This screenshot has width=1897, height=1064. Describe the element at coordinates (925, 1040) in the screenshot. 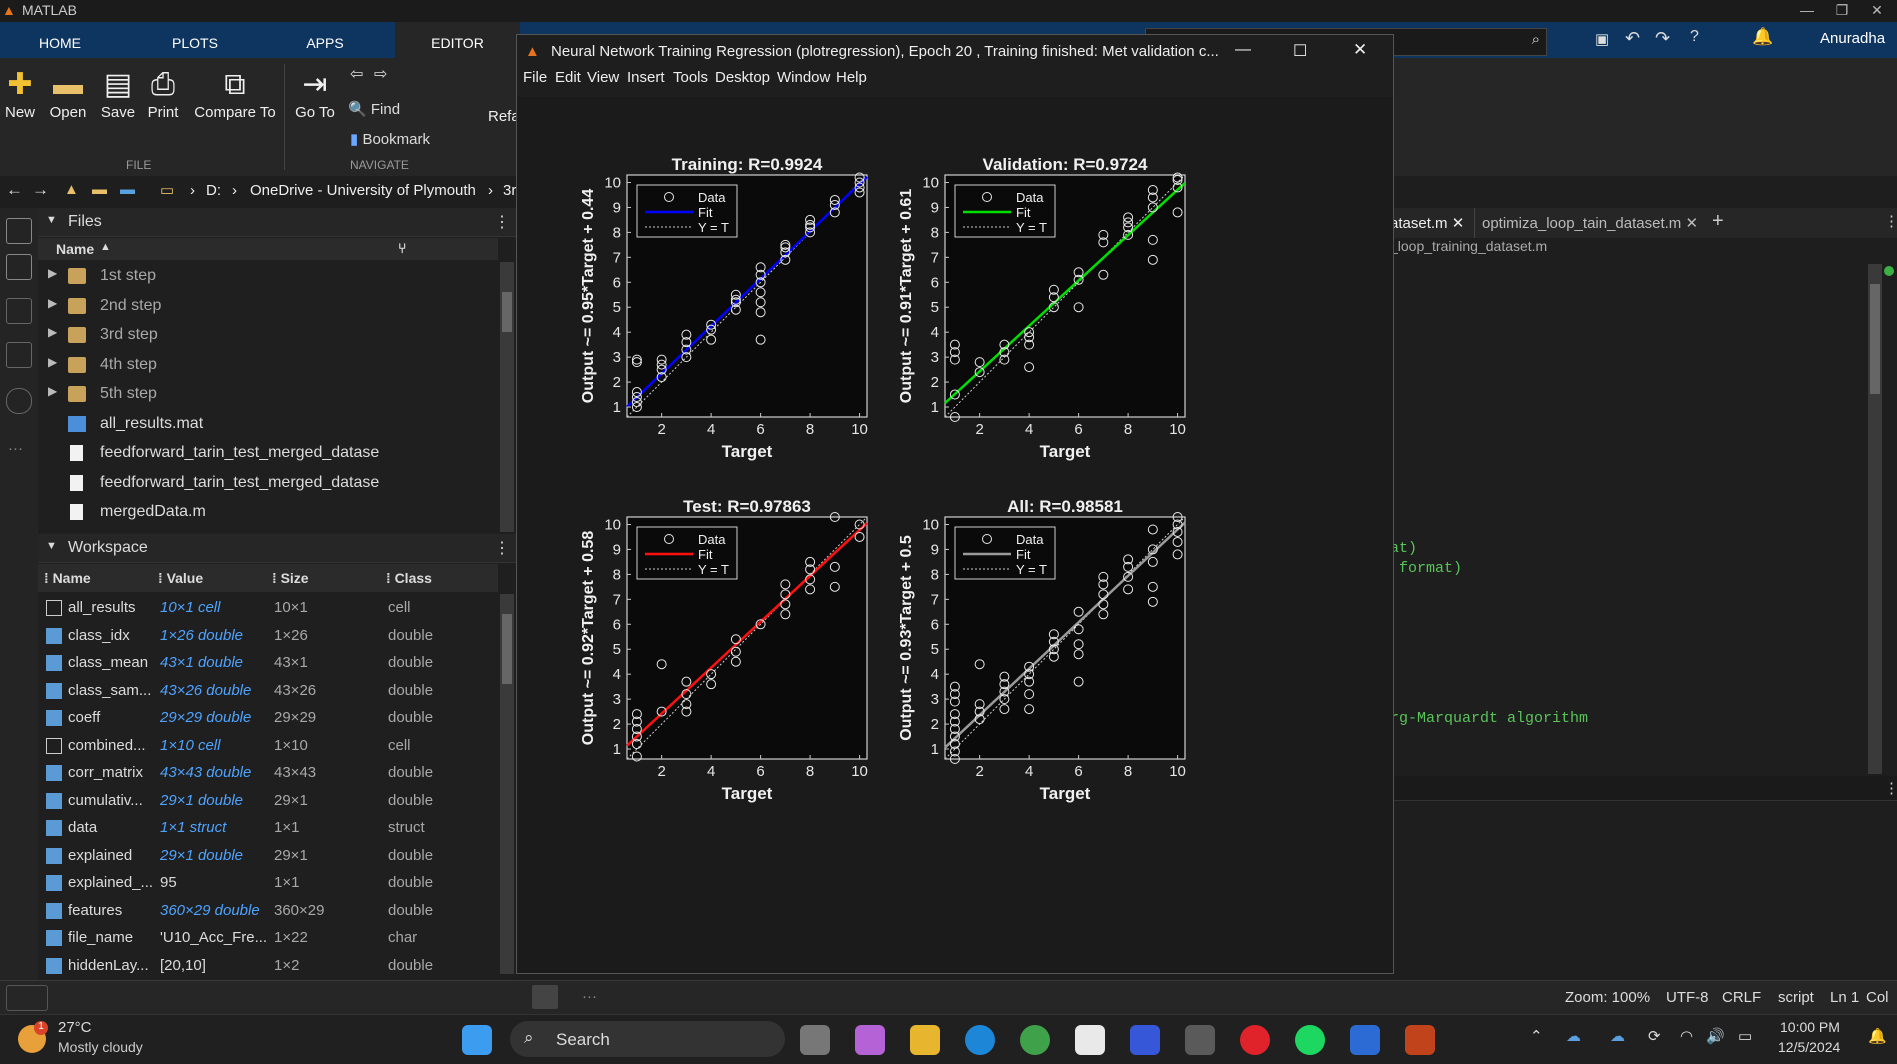

I see `file-explorer-icon` at that location.